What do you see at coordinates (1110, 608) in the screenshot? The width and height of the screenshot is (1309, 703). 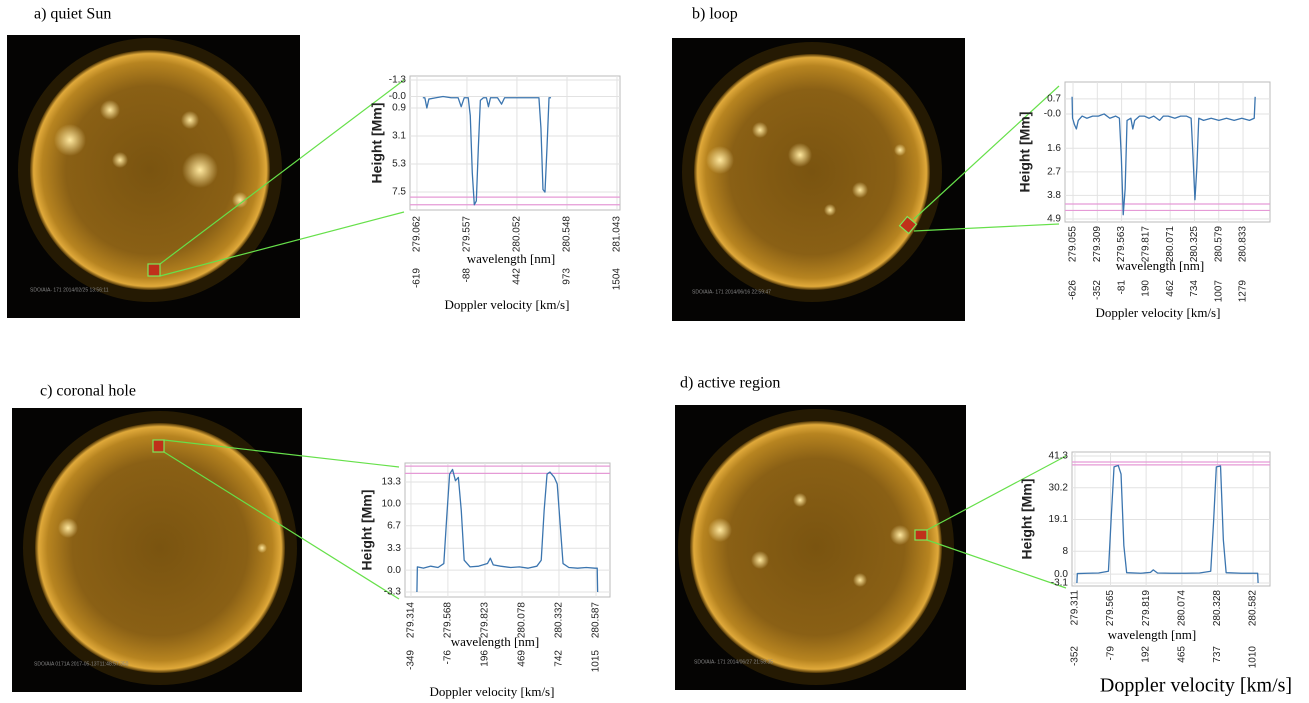 I see `x-tick-label: 279.565` at bounding box center [1110, 608].